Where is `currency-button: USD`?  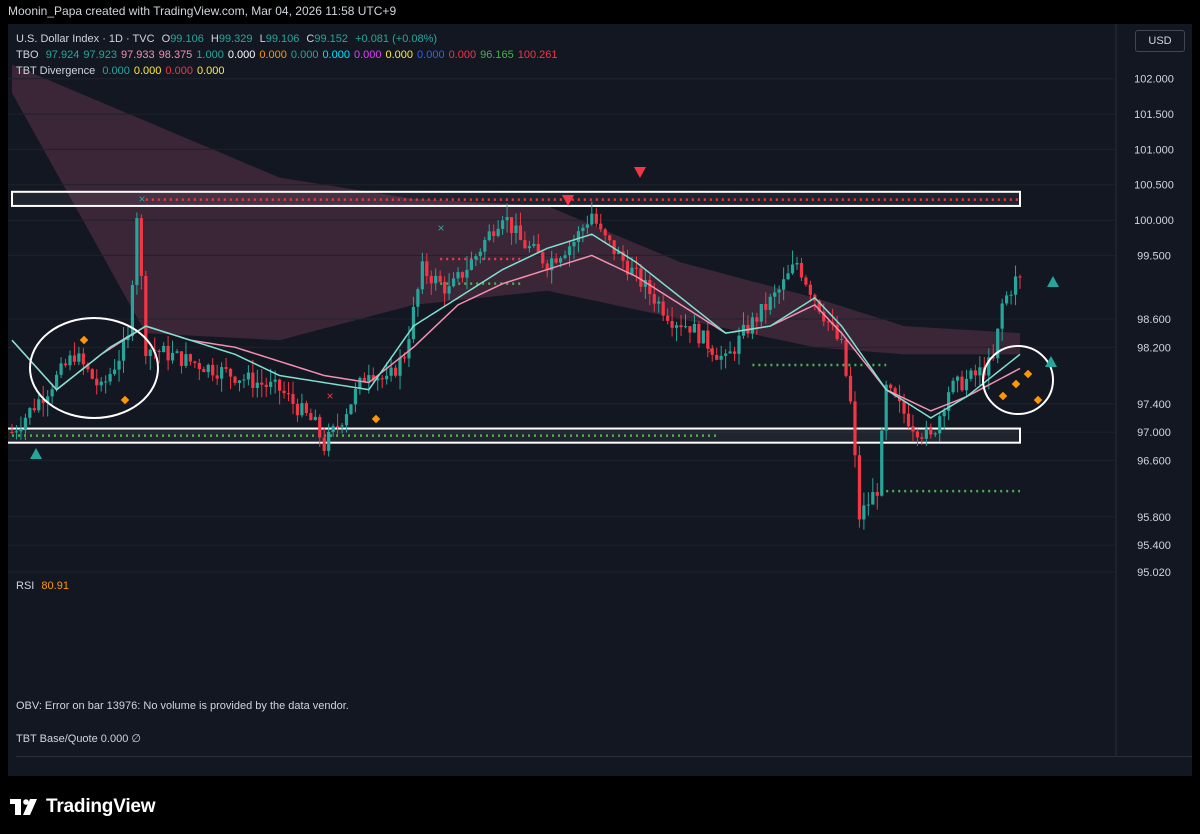
currency-button: USD is located at coordinates (1160, 41).